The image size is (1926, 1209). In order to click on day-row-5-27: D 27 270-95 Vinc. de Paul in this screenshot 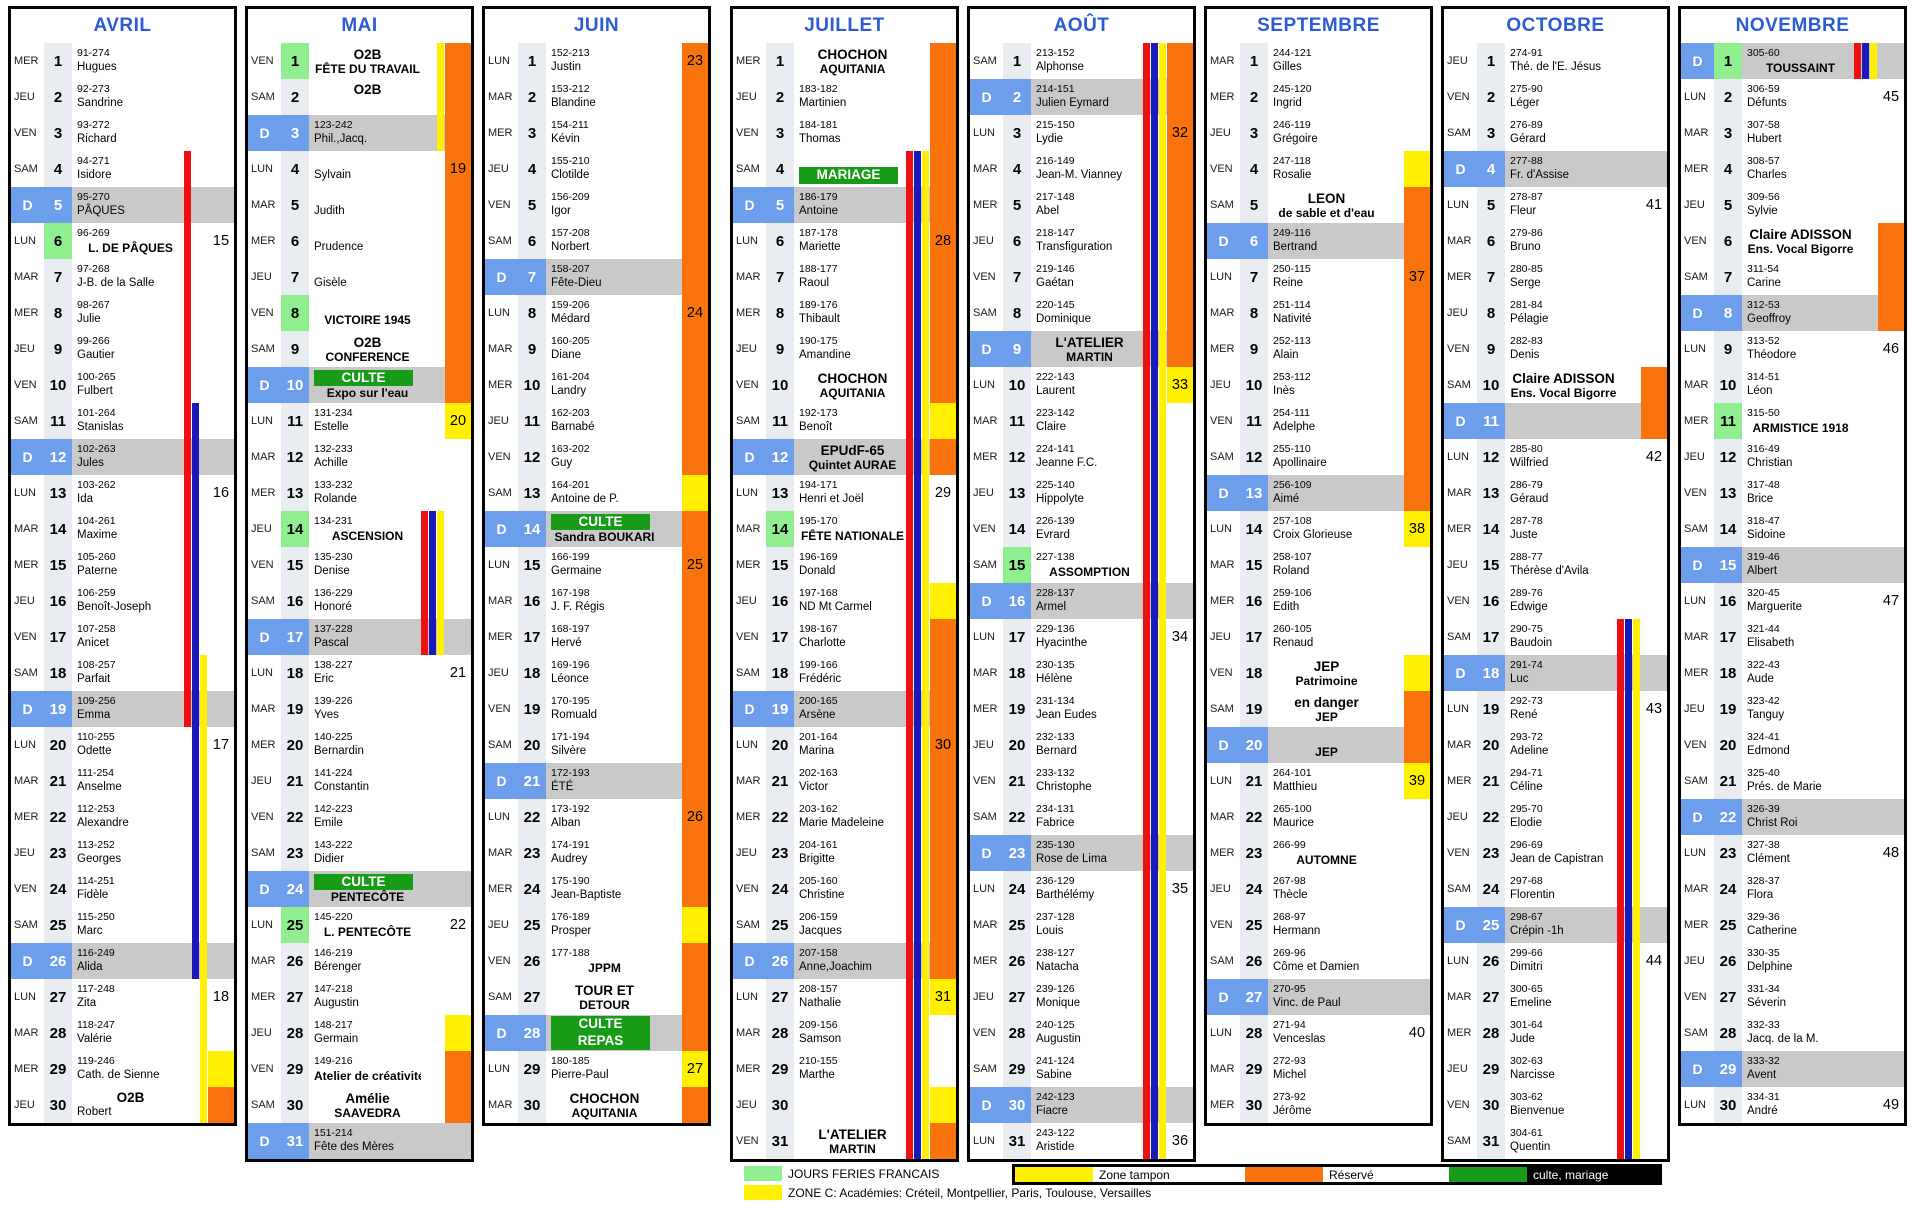, I will do `click(1318, 997)`.